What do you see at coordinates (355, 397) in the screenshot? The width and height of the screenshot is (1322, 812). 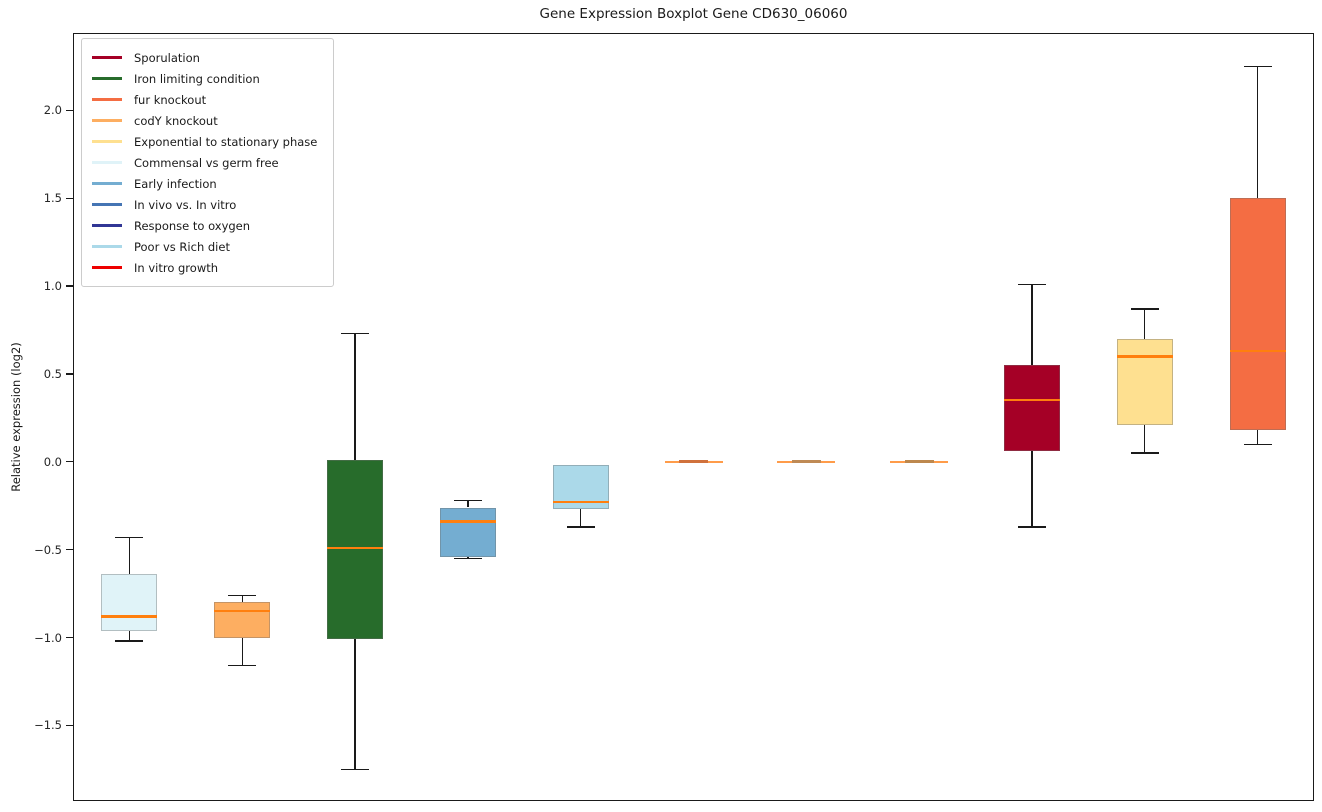 I see `boxplot-iron-limiting-condition-upper-whisker` at bounding box center [355, 397].